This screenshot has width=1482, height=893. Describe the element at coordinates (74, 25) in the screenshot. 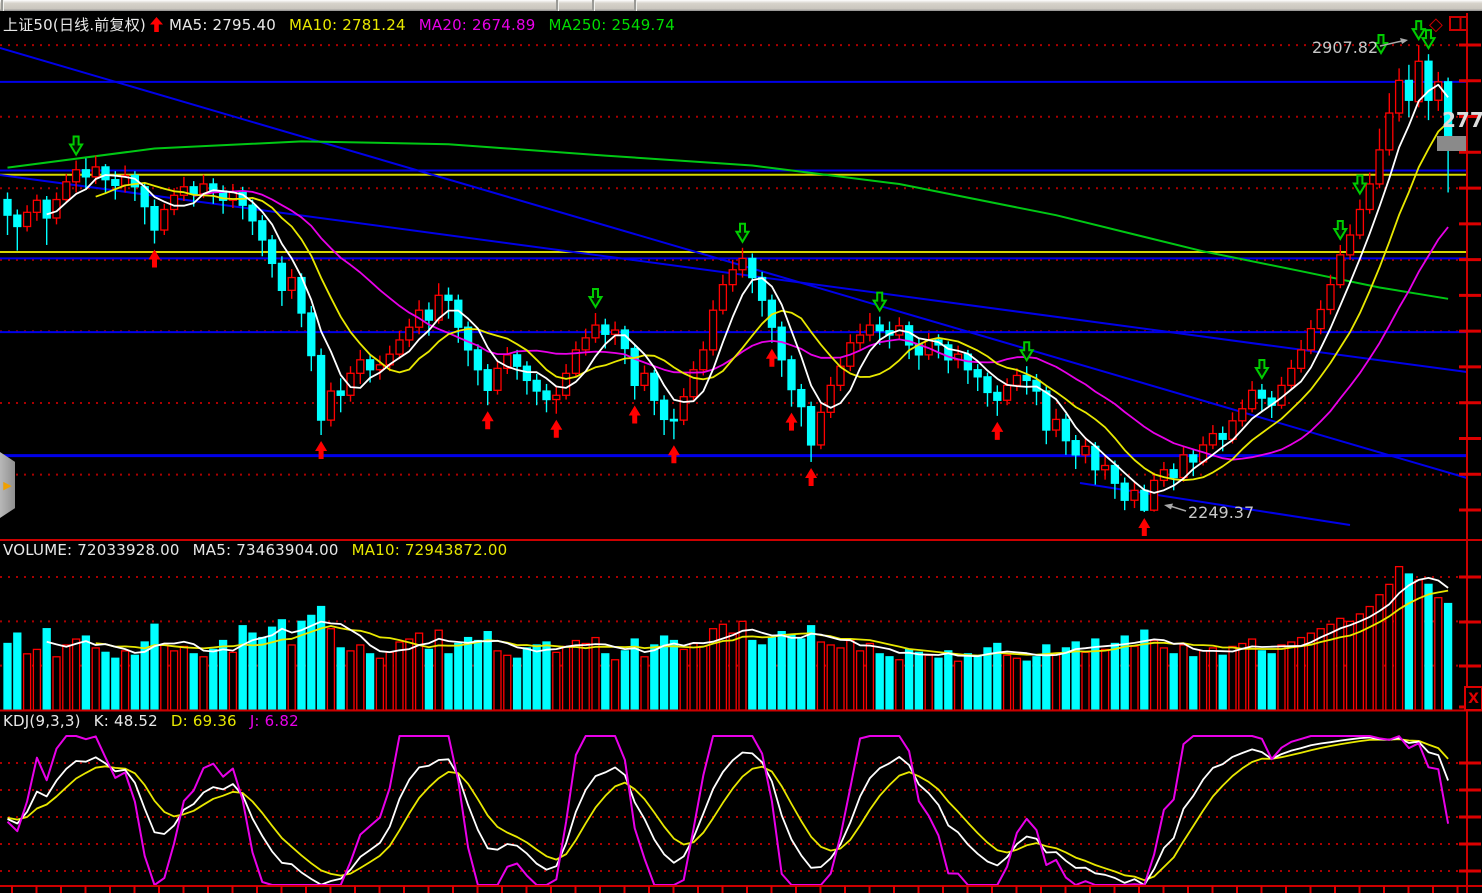

I see `symbol-title: 上证50(日线.前复权)` at that location.